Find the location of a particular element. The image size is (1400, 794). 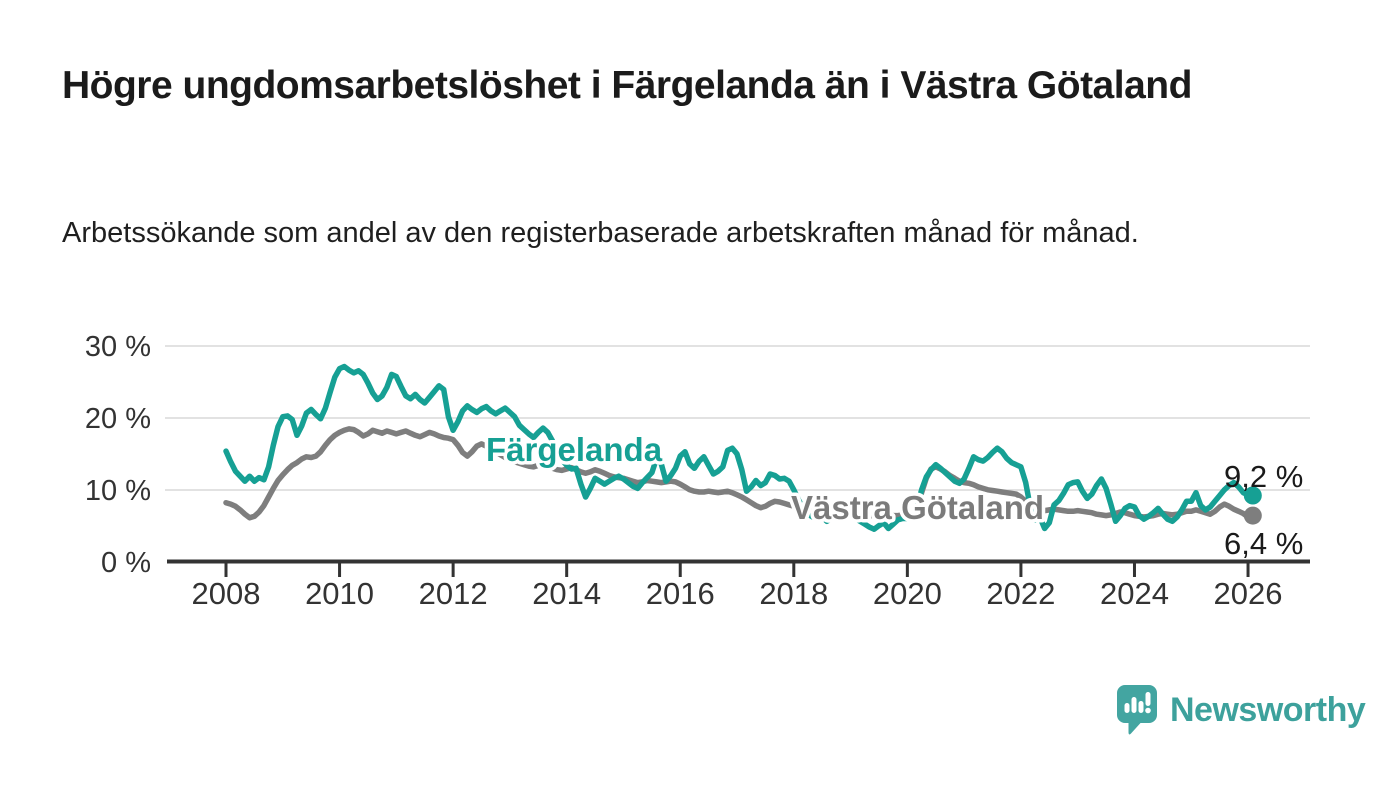

fargelanda-end-dot is located at coordinates (1252, 495).